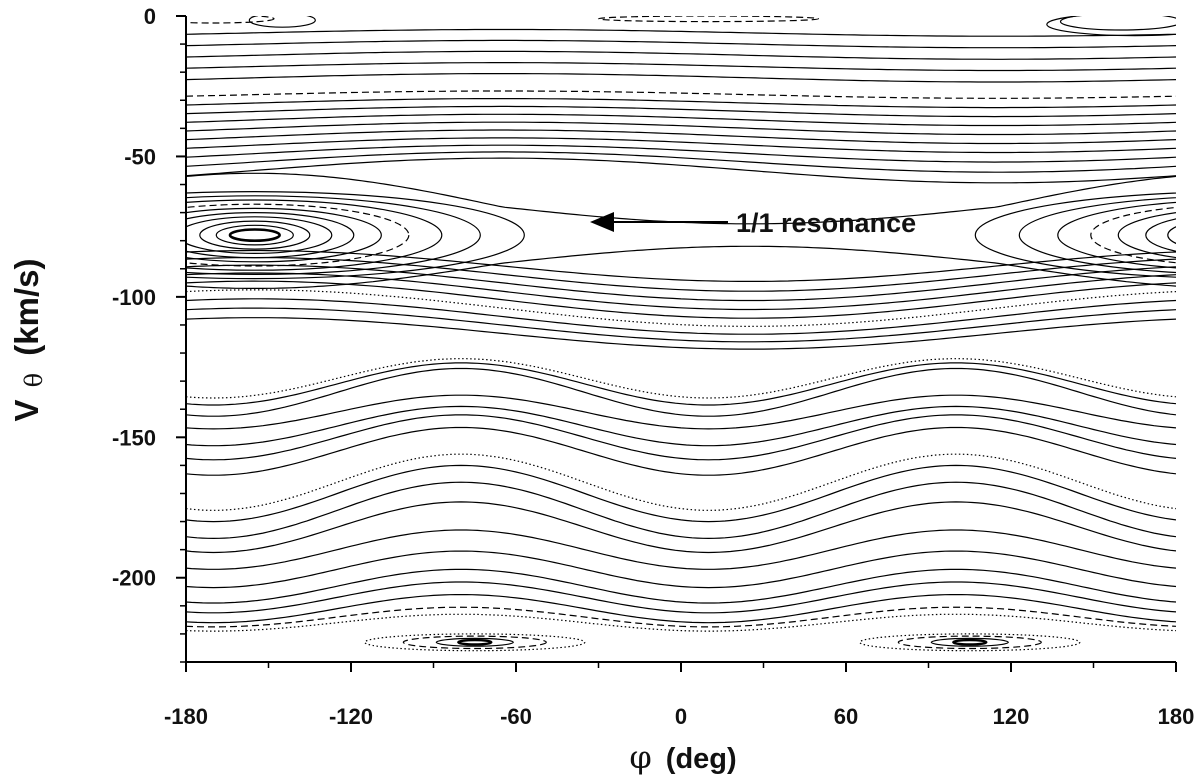 Image resolution: width=1200 pixels, height=780 pixels. What do you see at coordinates (150, 16) in the screenshot?
I see `y-tick-label: 0` at bounding box center [150, 16].